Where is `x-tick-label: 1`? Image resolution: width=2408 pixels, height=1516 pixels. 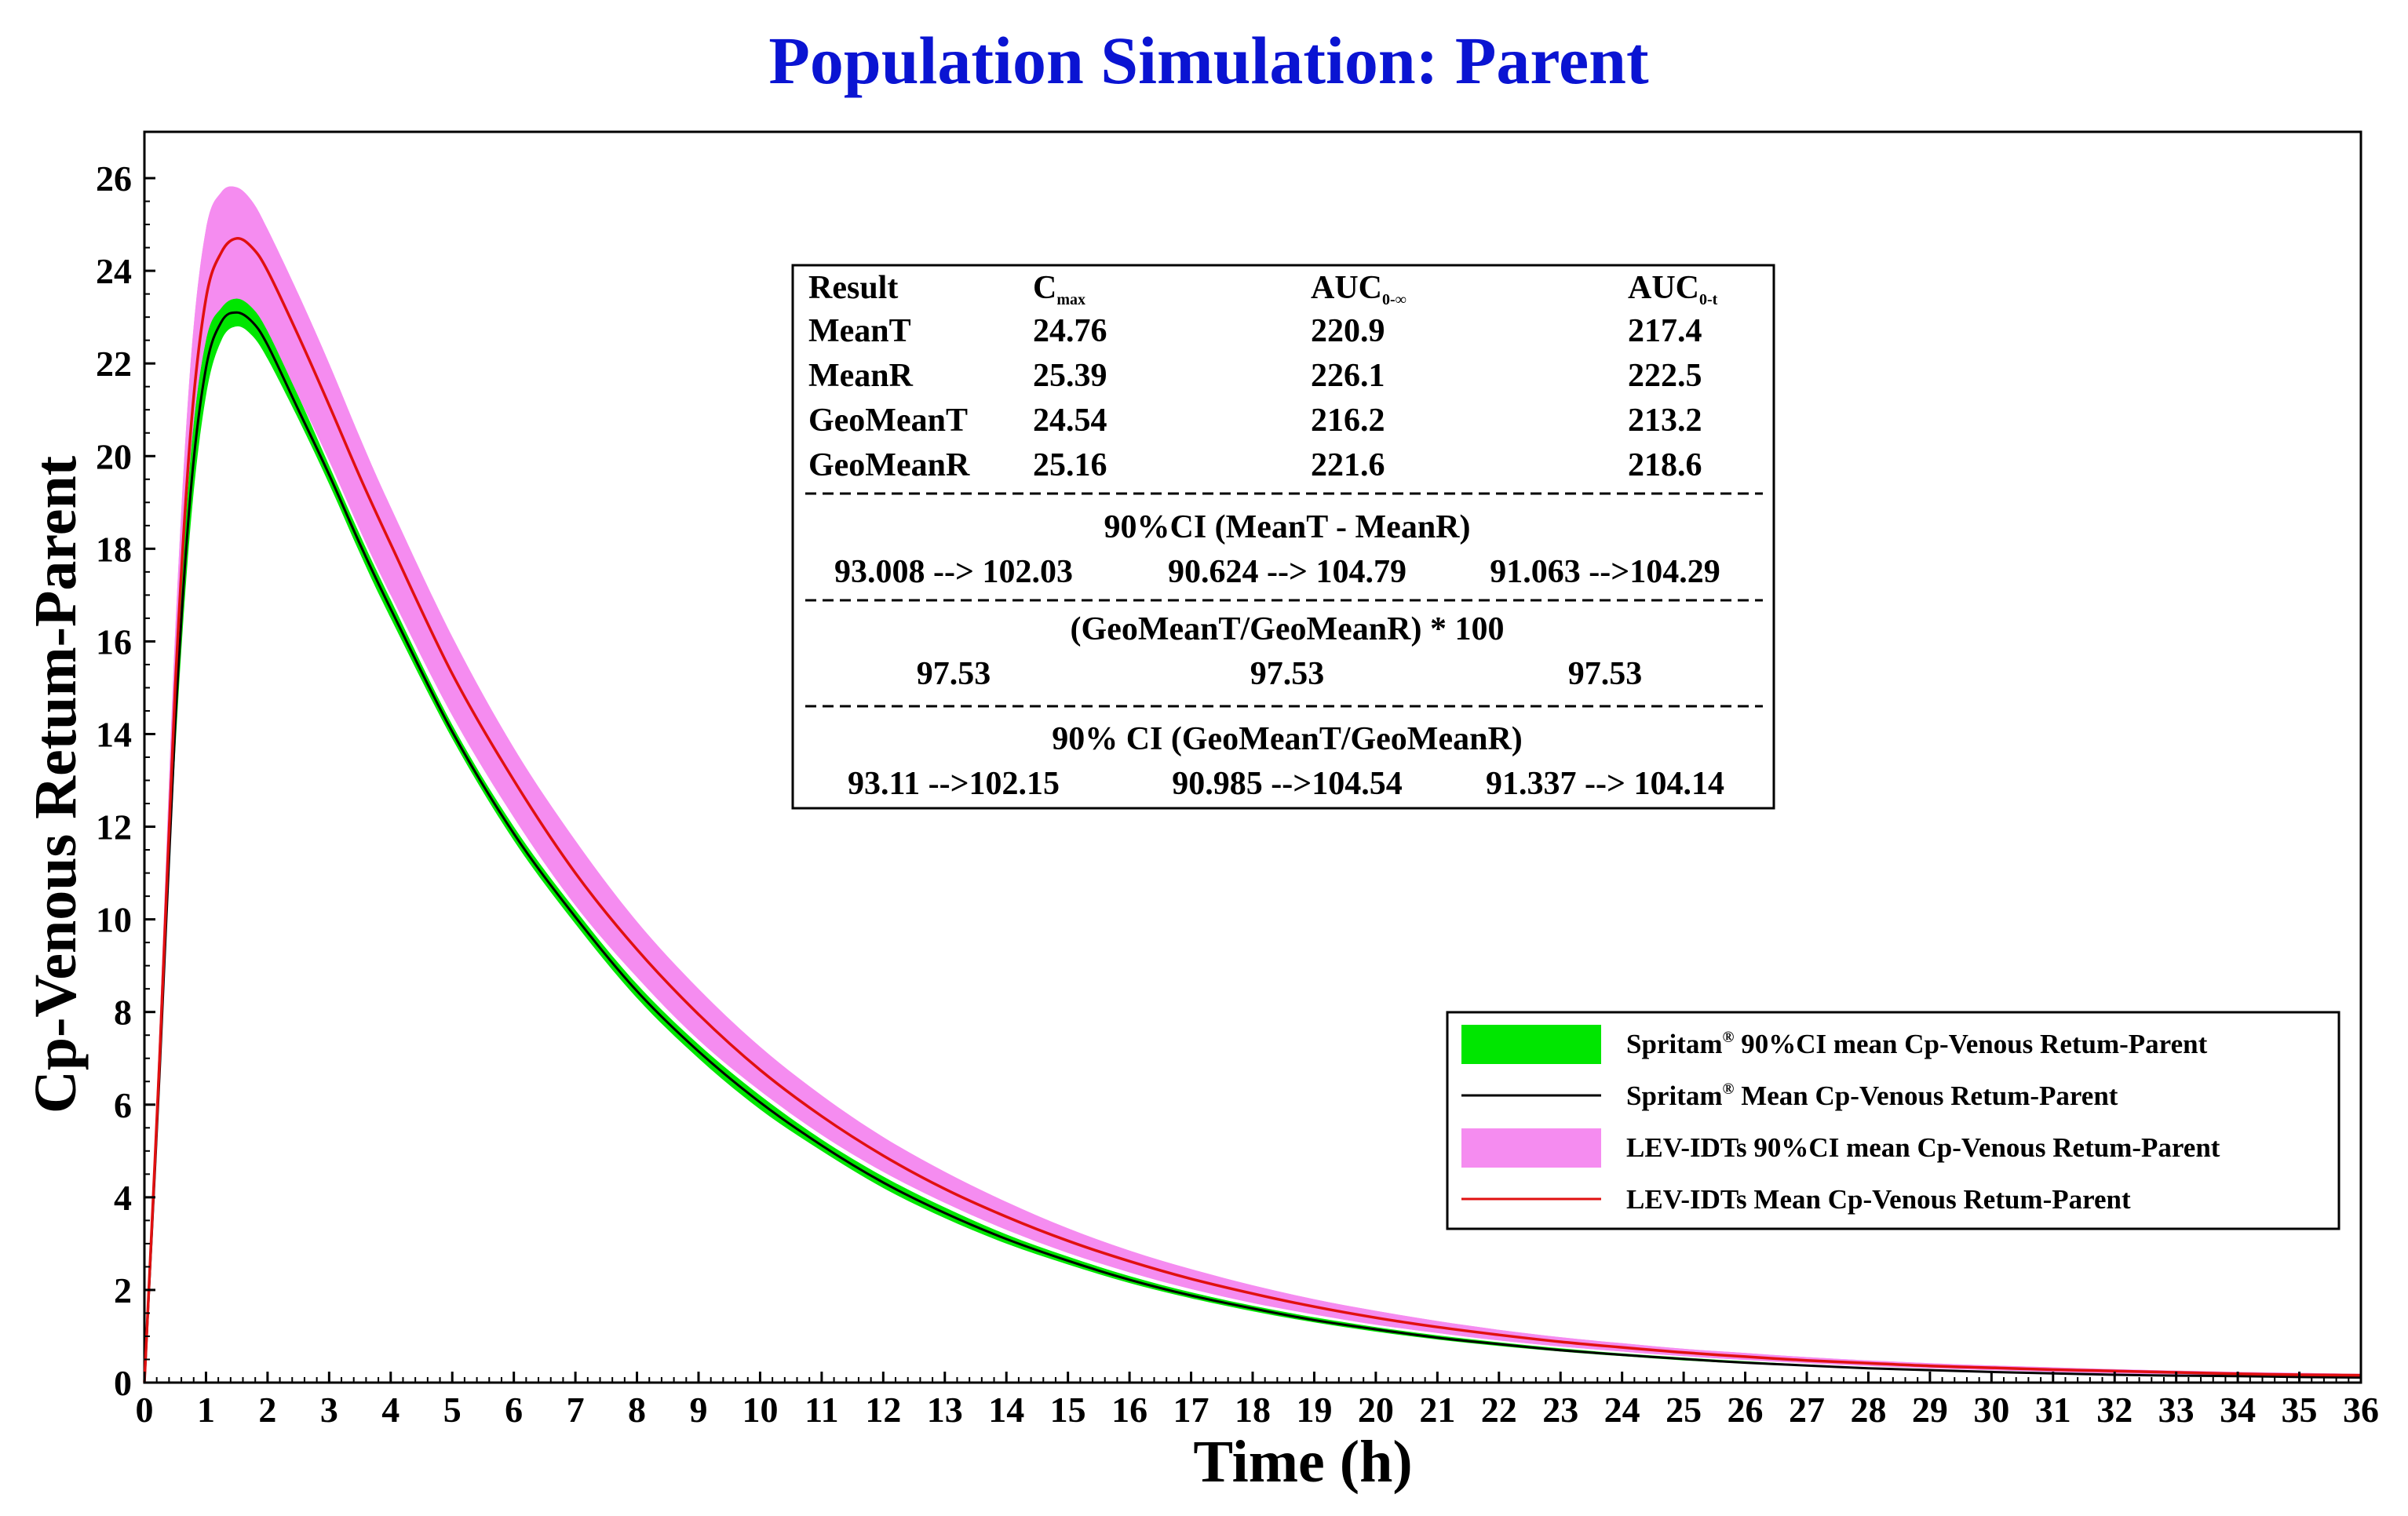 x-tick-label: 1 is located at coordinates (206, 1410).